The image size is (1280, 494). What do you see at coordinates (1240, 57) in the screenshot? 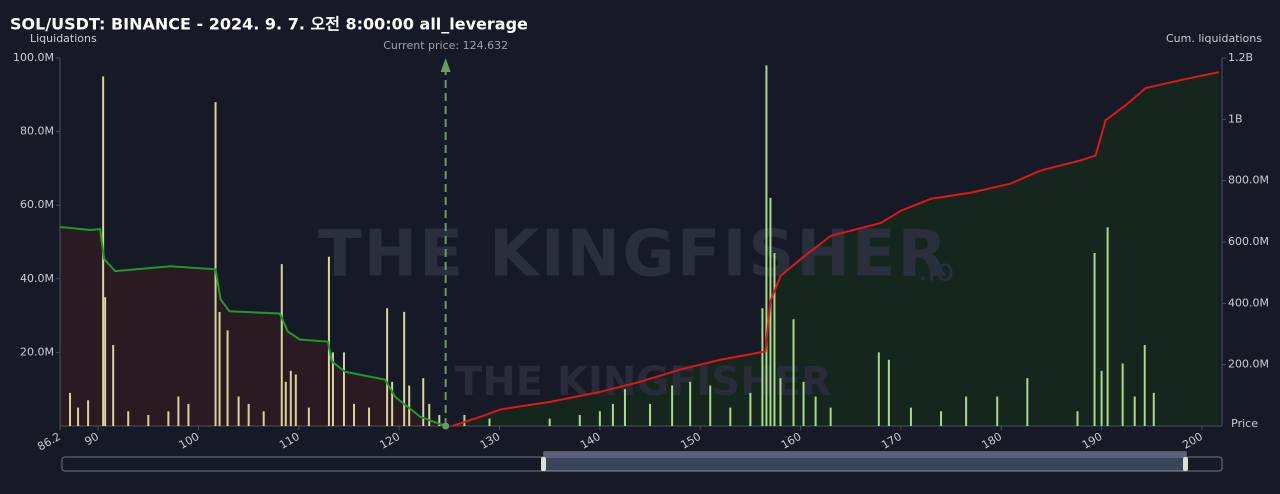
I see `y2-tick-label: 1.2B` at bounding box center [1240, 57].